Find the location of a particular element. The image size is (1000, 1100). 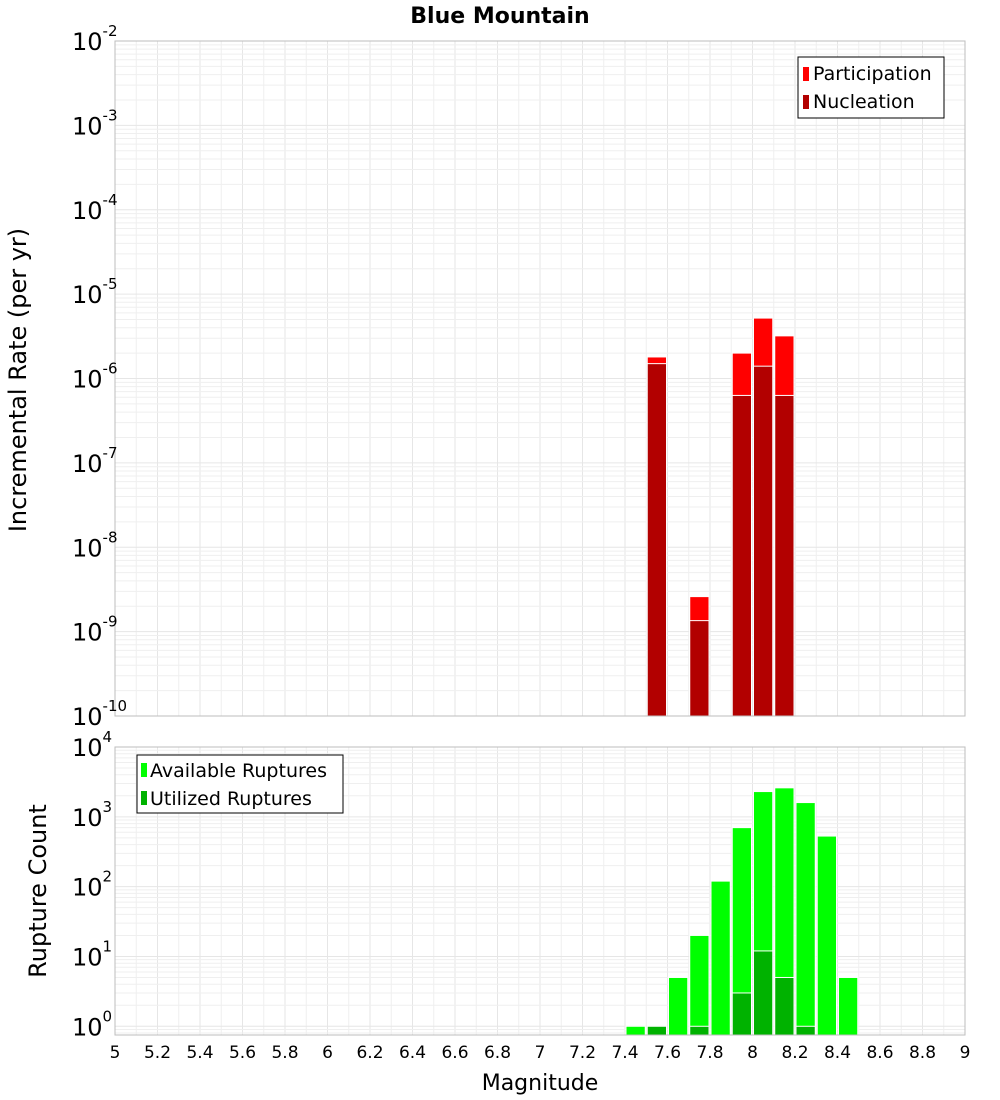

rate-y-tick-label: 10⁻⁸ is located at coordinates (95, 545).